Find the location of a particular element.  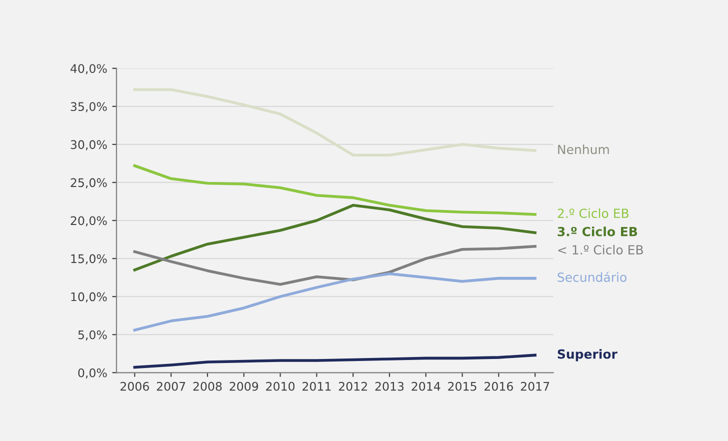

x-tick-label: 2007 is located at coordinates (171, 386).